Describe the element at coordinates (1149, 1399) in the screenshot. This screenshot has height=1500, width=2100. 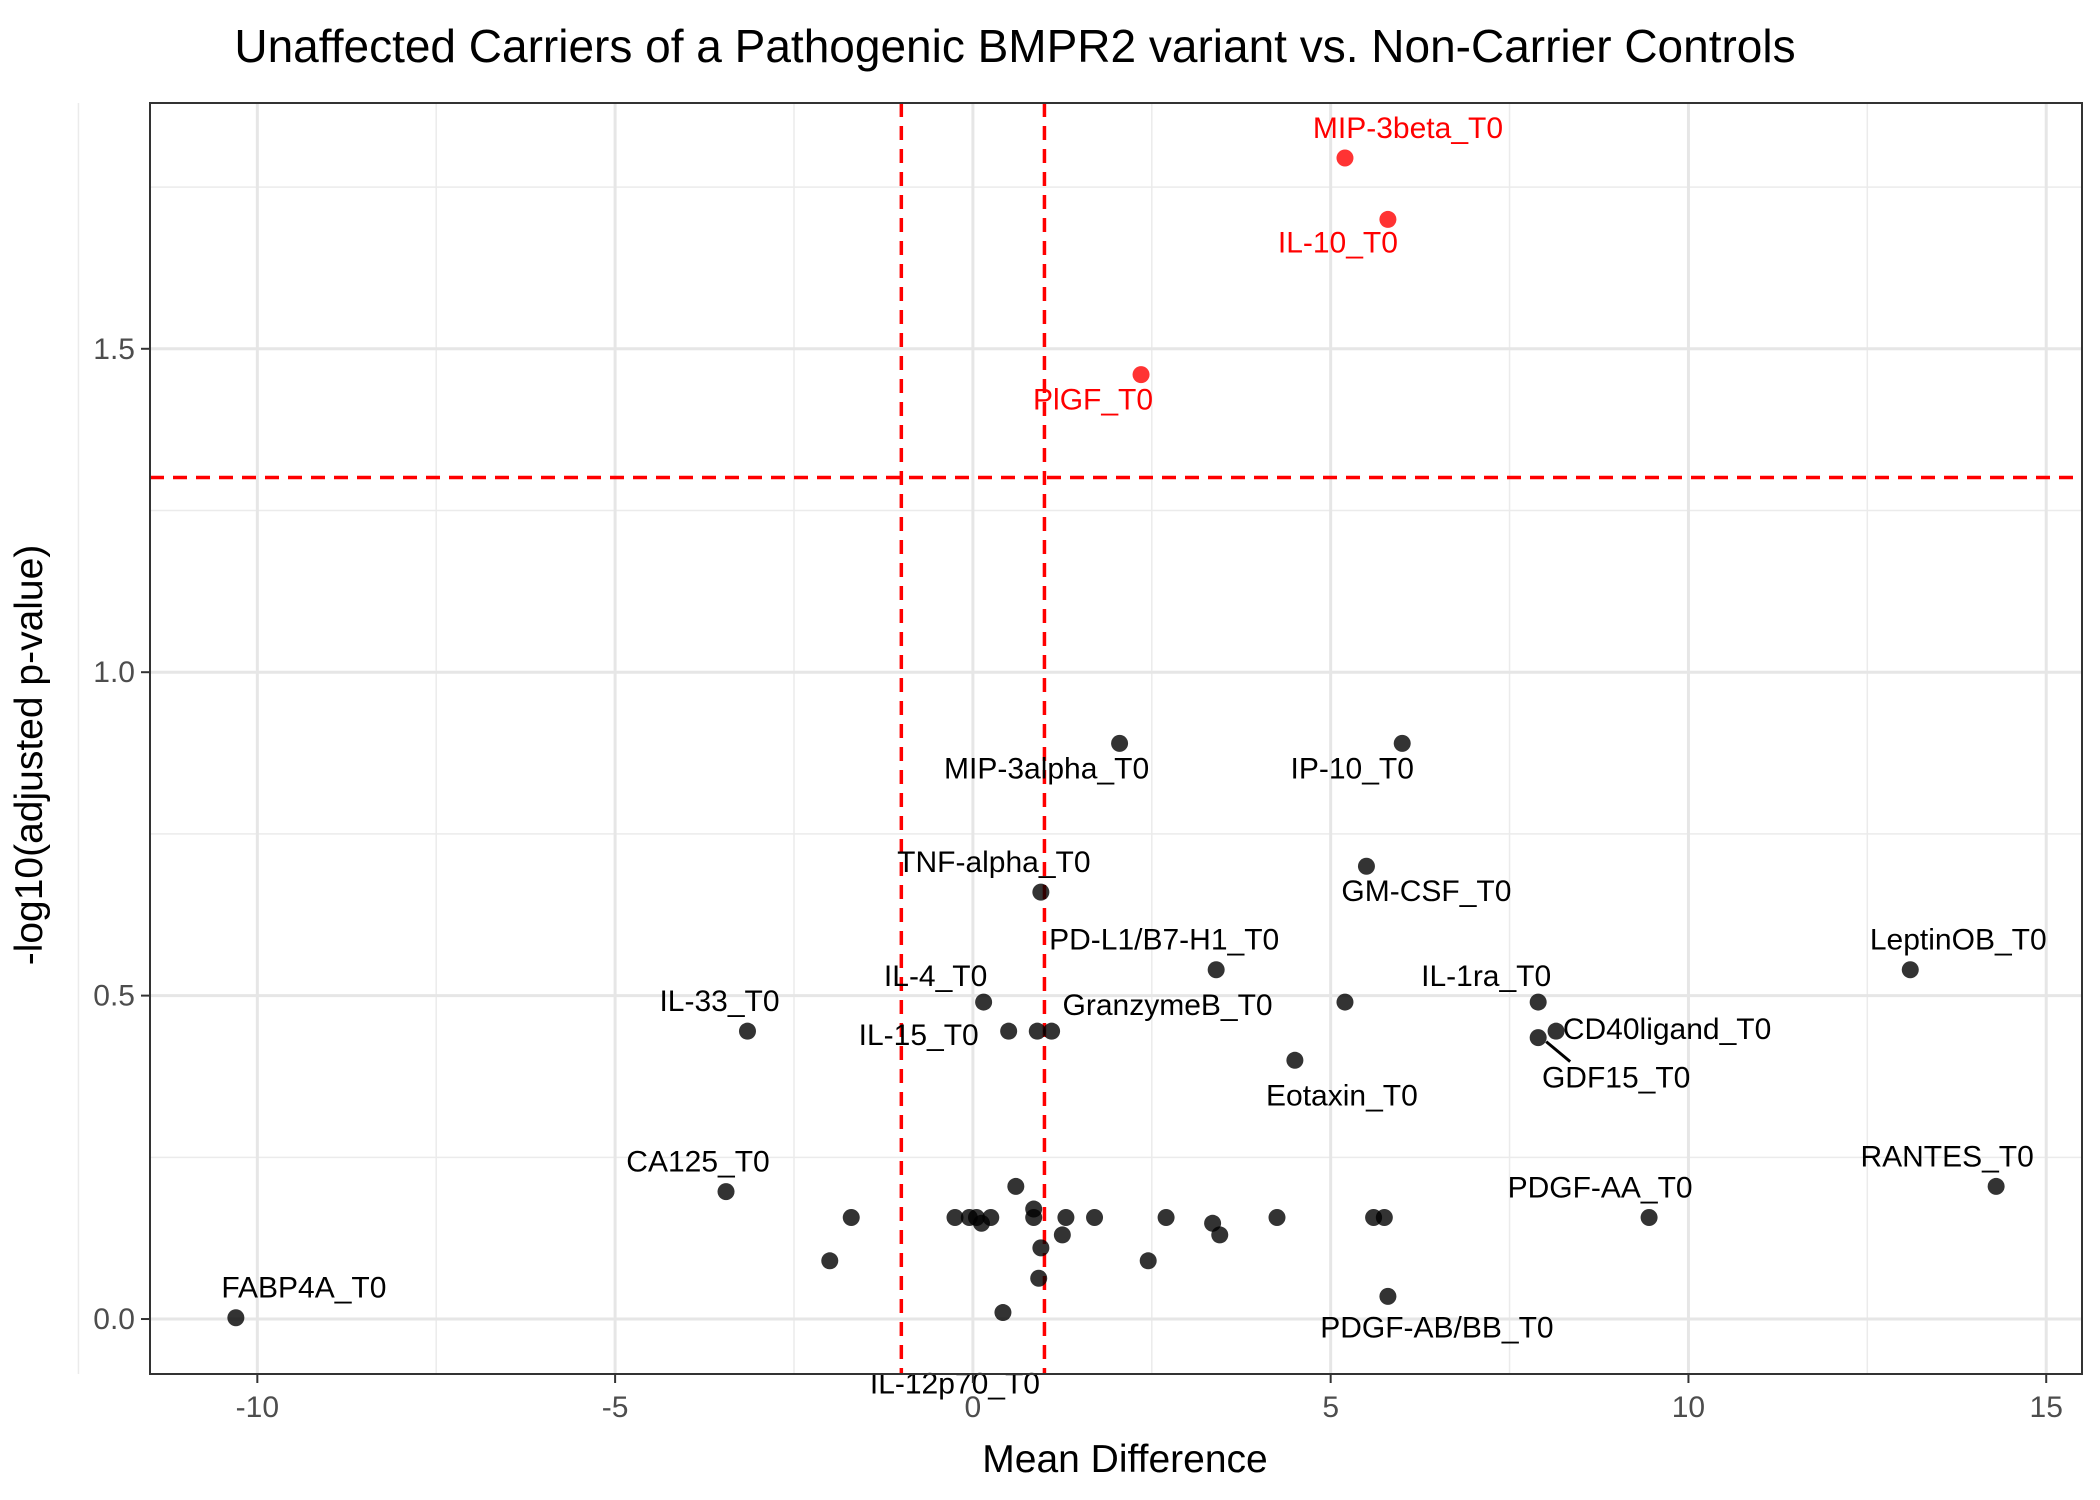
I see `x-axis-ticks: -10 -5 0 5 10 15` at that location.